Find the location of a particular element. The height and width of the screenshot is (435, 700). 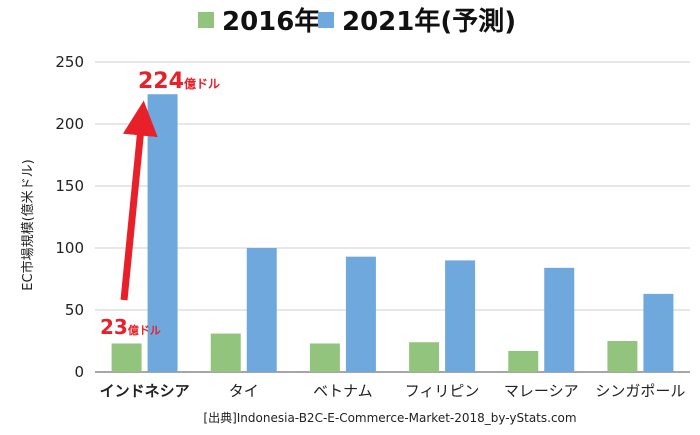

annotation-2021-value: 224億ドル is located at coordinates (179, 81).